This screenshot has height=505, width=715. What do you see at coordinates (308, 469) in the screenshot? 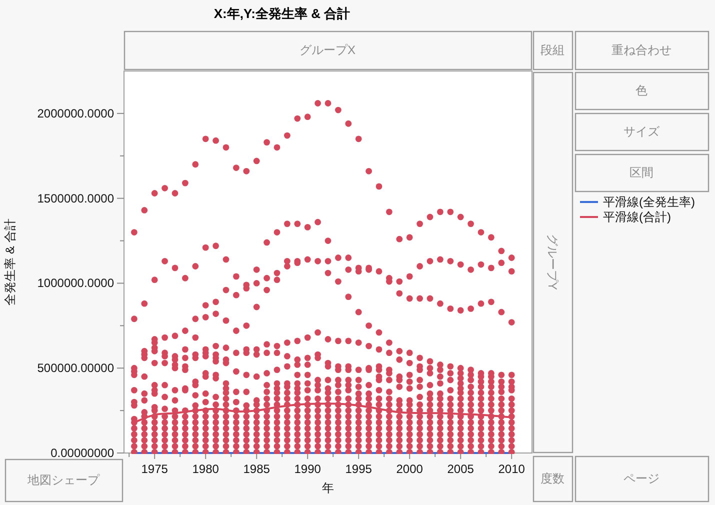
I see `x-tick-label: 1990` at bounding box center [308, 469].